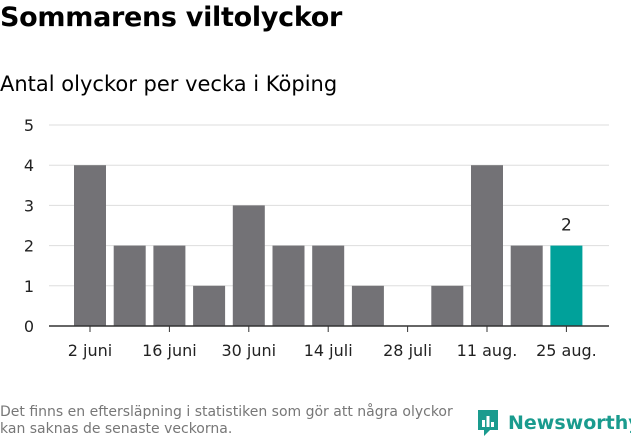 The height and width of the screenshot is (439, 631). I want to click on x-tick-label: 16 juni, so click(169, 350).